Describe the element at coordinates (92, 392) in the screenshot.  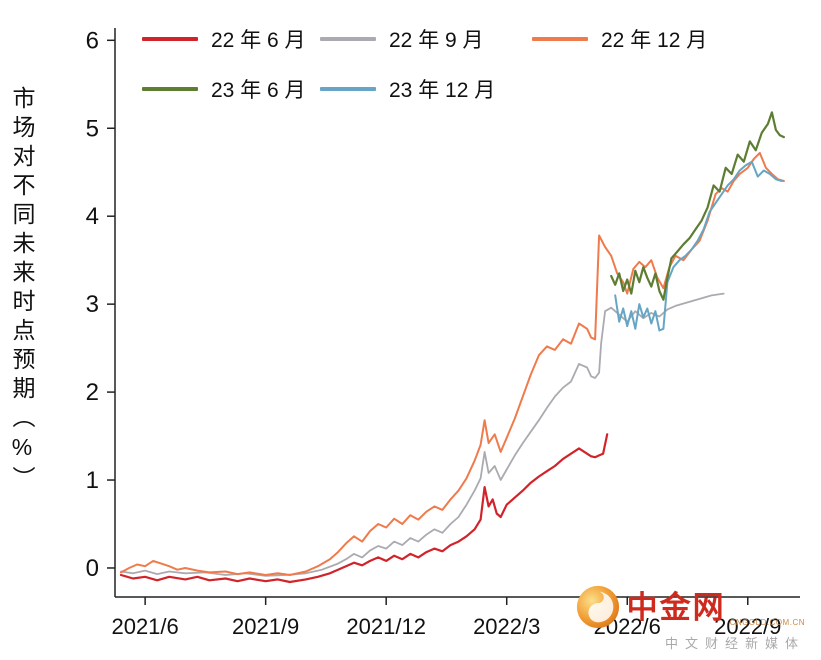
I see `y-tick-label: 2` at that location.